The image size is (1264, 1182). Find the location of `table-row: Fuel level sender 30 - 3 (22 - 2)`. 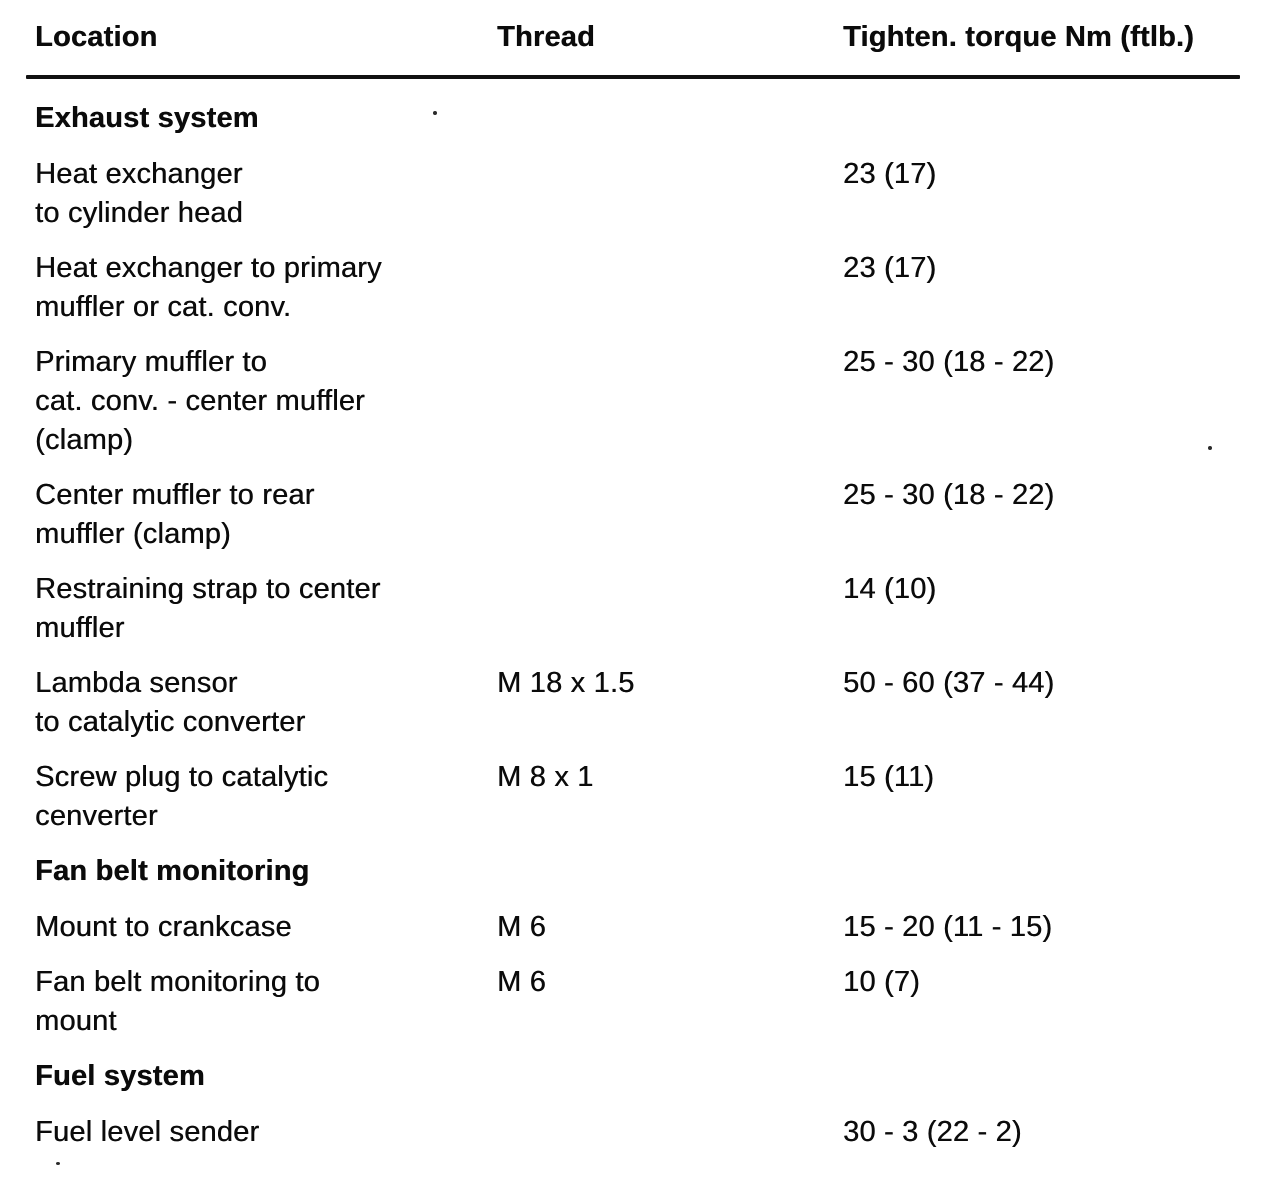

table-row: Fuel level sender 30 - 3 (22 - 2) is located at coordinates (637, 1132).